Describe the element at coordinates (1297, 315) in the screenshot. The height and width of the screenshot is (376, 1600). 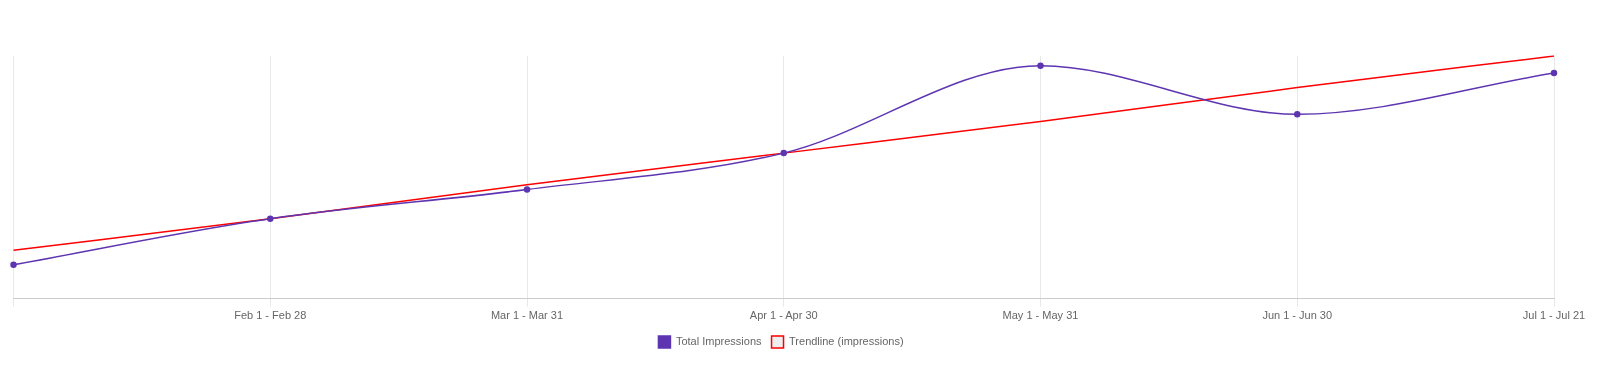
I see `x-tick-label: Jun 1 - Jun 30` at that location.